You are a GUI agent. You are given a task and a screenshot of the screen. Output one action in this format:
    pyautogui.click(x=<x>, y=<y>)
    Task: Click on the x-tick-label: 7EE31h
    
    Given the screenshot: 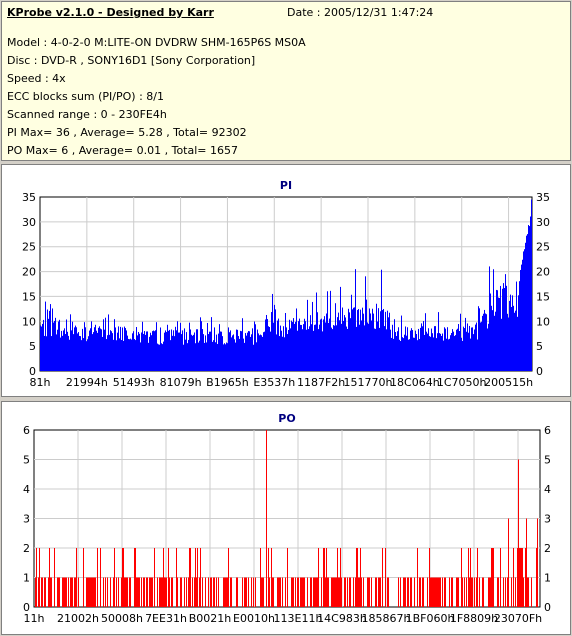 What is the action you would take?
    pyautogui.click(x=166, y=618)
    